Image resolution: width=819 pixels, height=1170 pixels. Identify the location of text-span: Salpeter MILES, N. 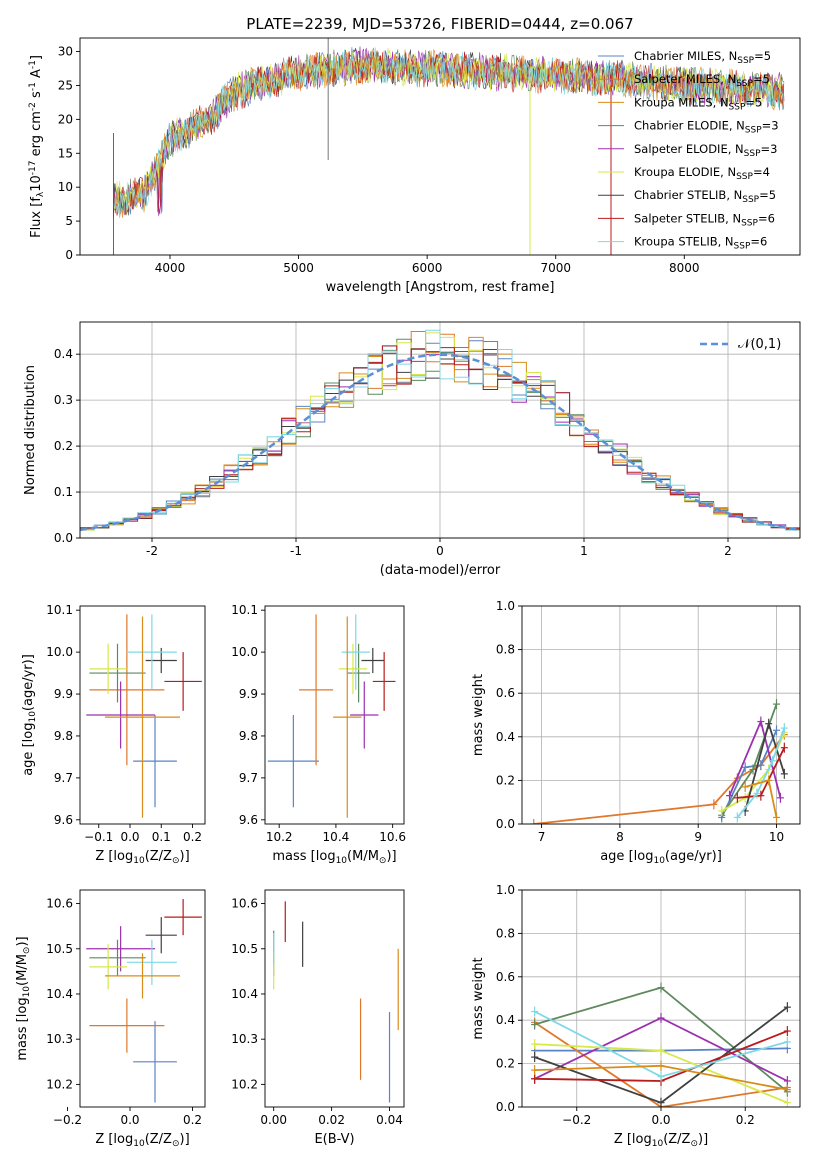
(685, 79).